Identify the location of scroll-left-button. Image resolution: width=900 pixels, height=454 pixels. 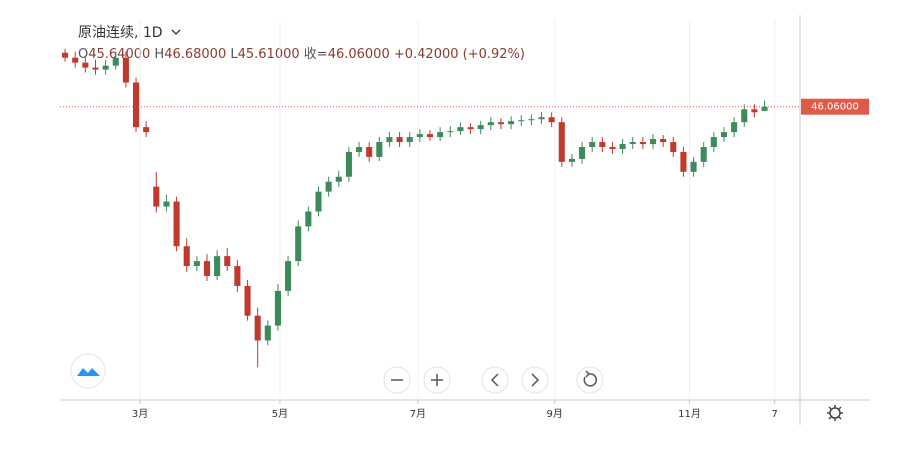
(495, 380).